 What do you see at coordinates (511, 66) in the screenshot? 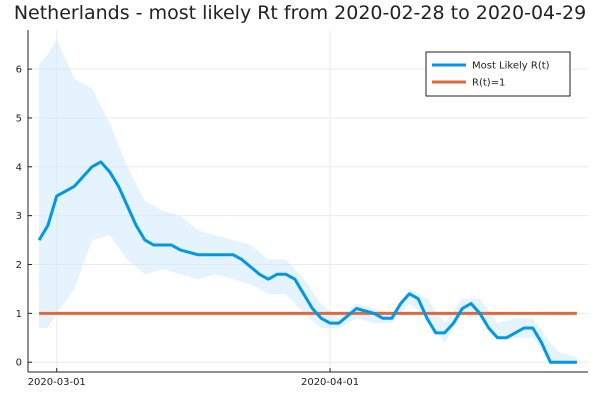
I see `legend-label: Most Likely R(t)` at bounding box center [511, 66].